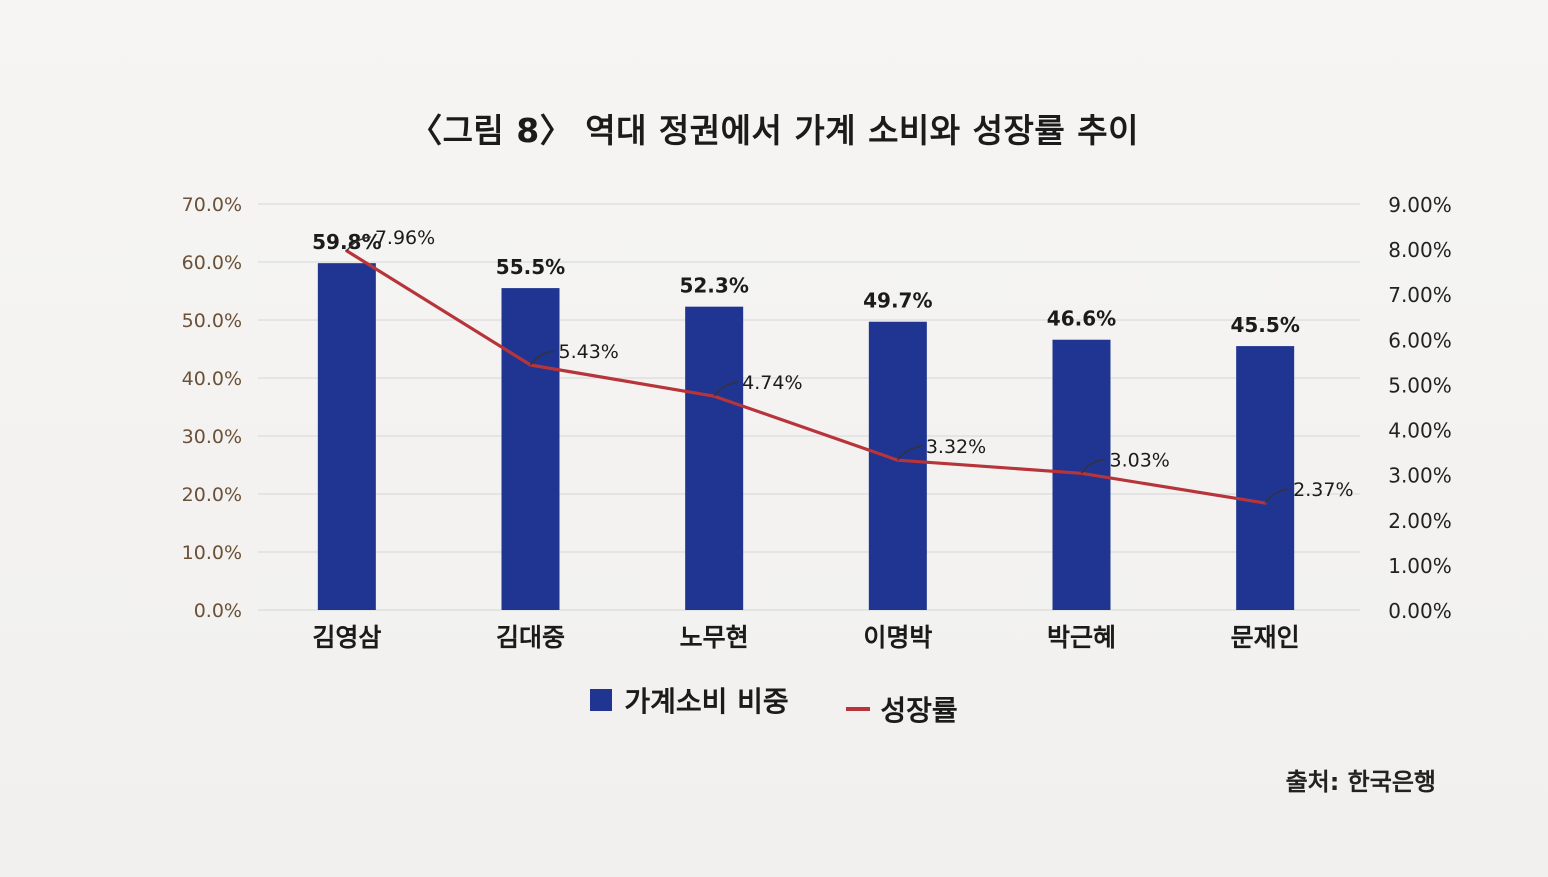 Image resolution: width=1548 pixels, height=877 pixels. Describe the element at coordinates (1323, 490) in the screenshot. I see `line-value-label: 2.37%` at that location.